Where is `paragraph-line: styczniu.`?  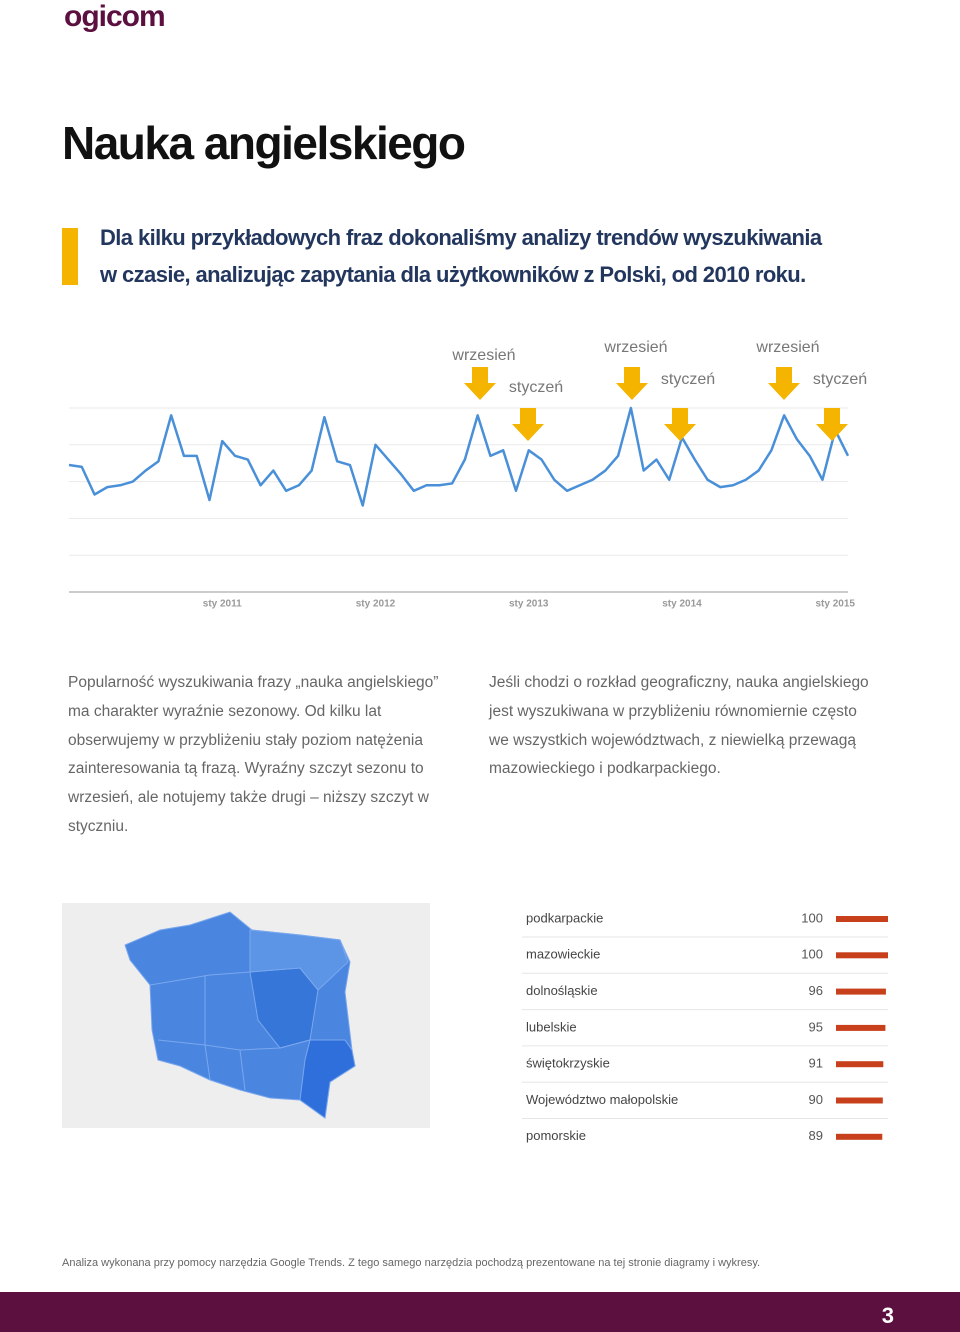
paragraph-line: styczniu. is located at coordinates (98, 826).